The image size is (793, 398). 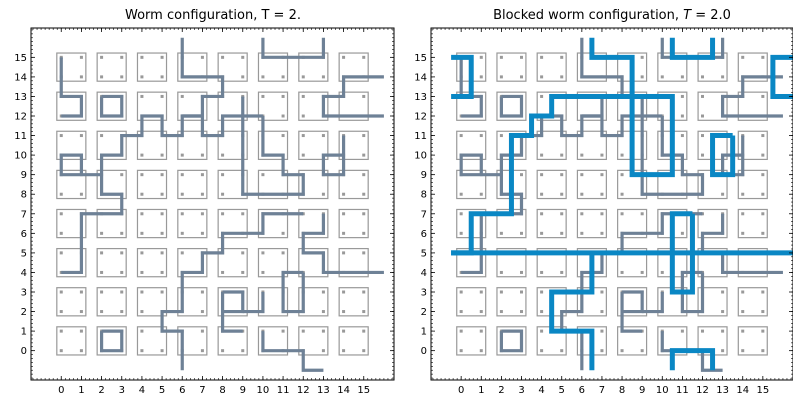 I want to click on y-tick-label: 11, so click(x=420, y=136).